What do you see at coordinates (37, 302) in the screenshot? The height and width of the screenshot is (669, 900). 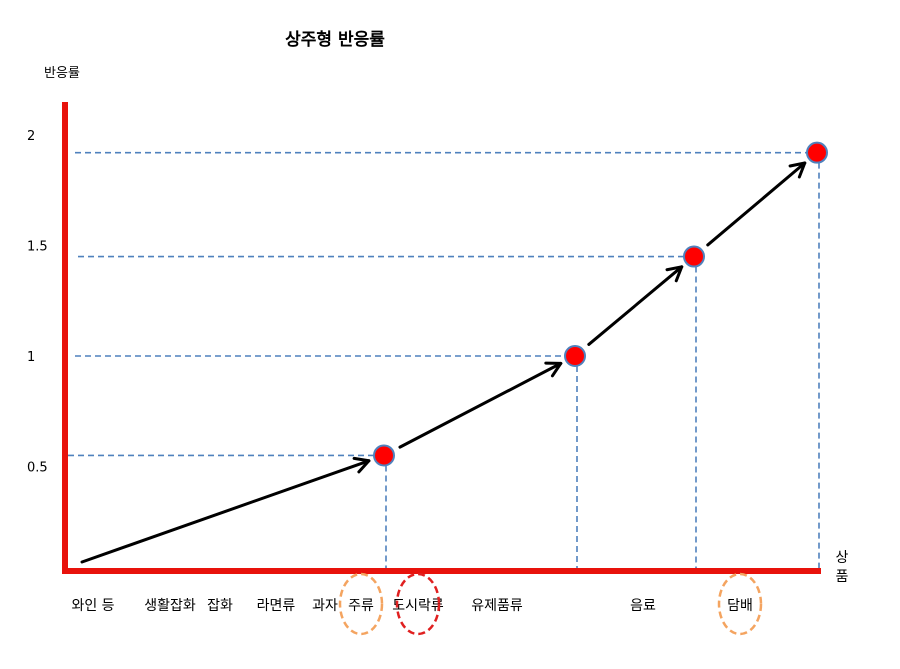 I see `y-tick-labels: 0.5 1 1.5 2` at bounding box center [37, 302].